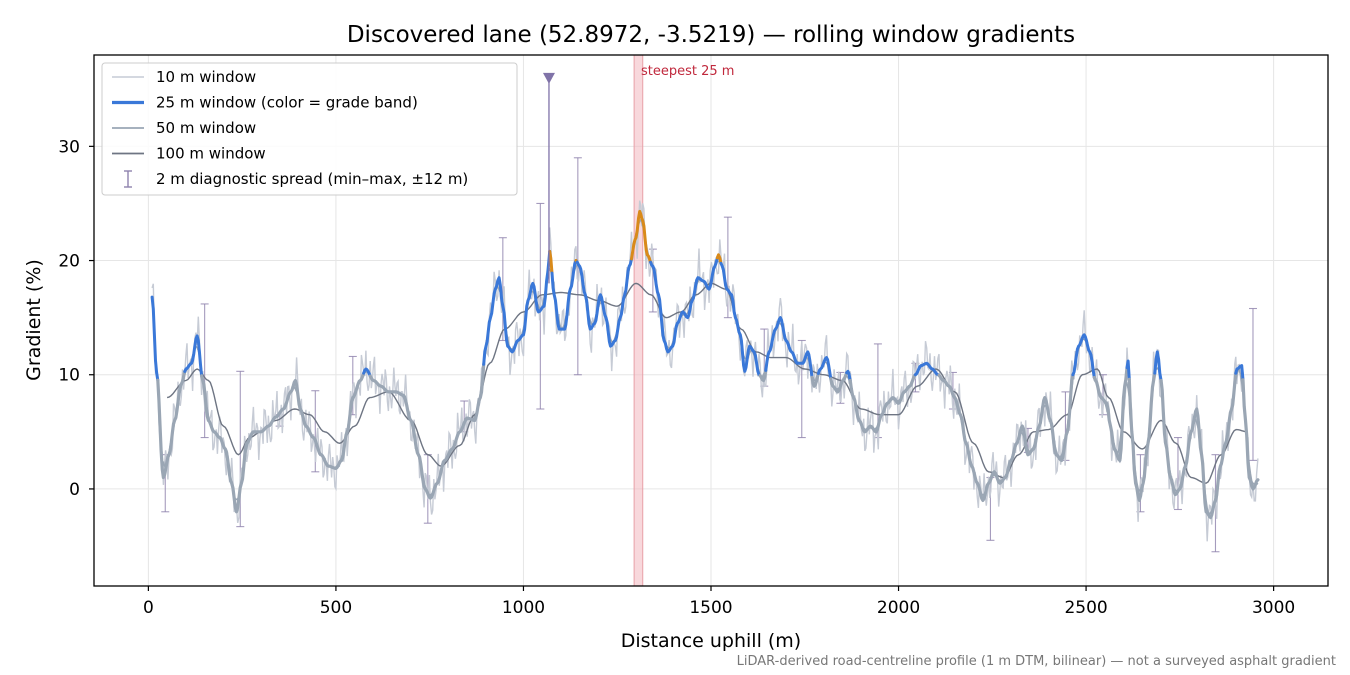 This screenshot has height=675, width=1350. What do you see at coordinates (287, 103) in the screenshot?
I see `legend-label: 25 m window (color = grade band)` at bounding box center [287, 103].